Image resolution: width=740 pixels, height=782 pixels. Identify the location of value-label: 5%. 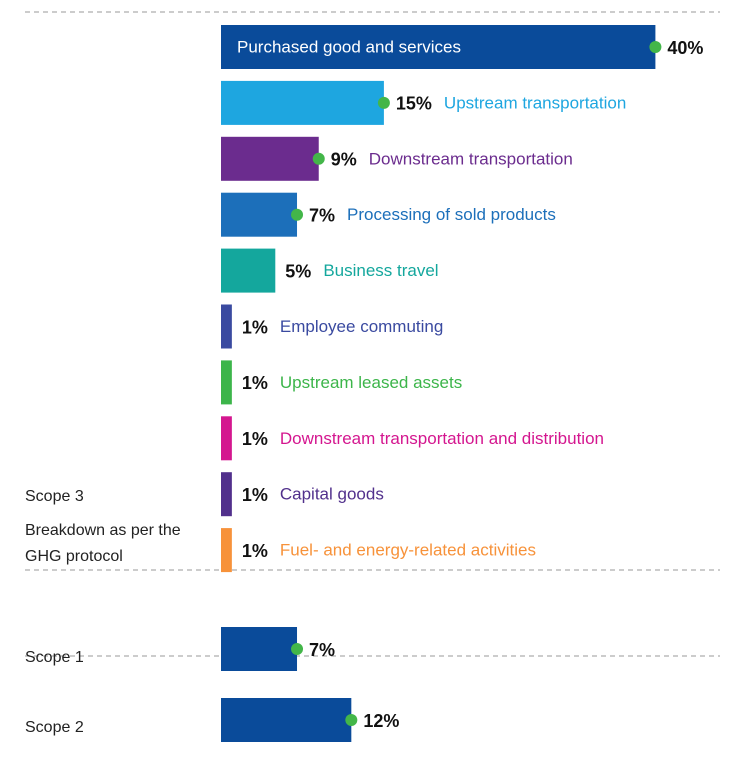
(298, 271).